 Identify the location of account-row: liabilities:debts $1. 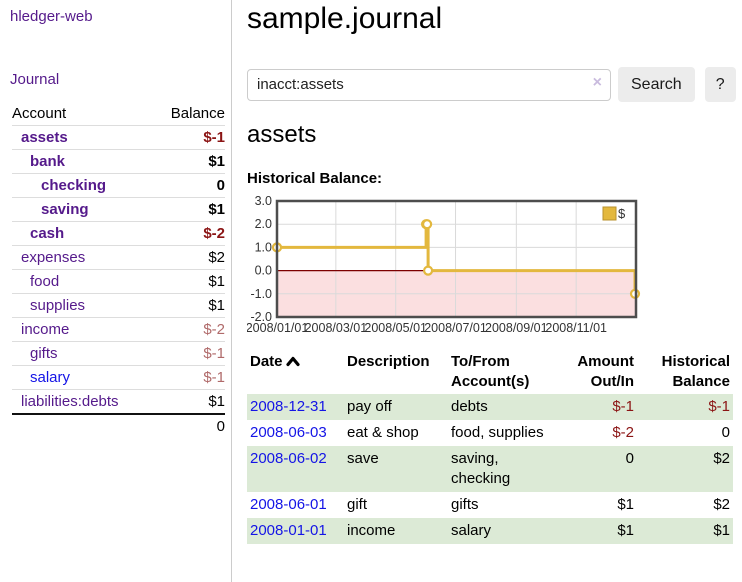
(118, 402).